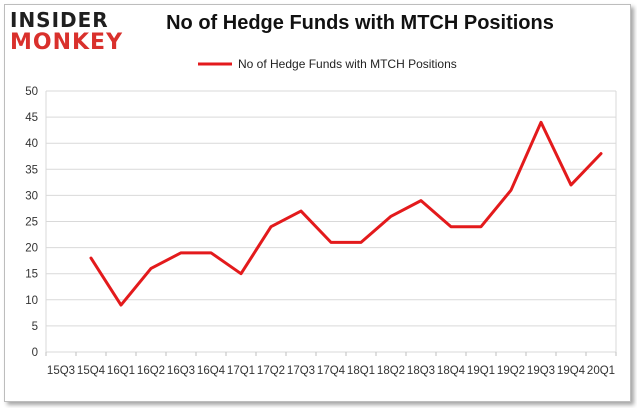  Describe the element at coordinates (301, 371) in the screenshot. I see `x-tick-label: 17Q3` at that location.